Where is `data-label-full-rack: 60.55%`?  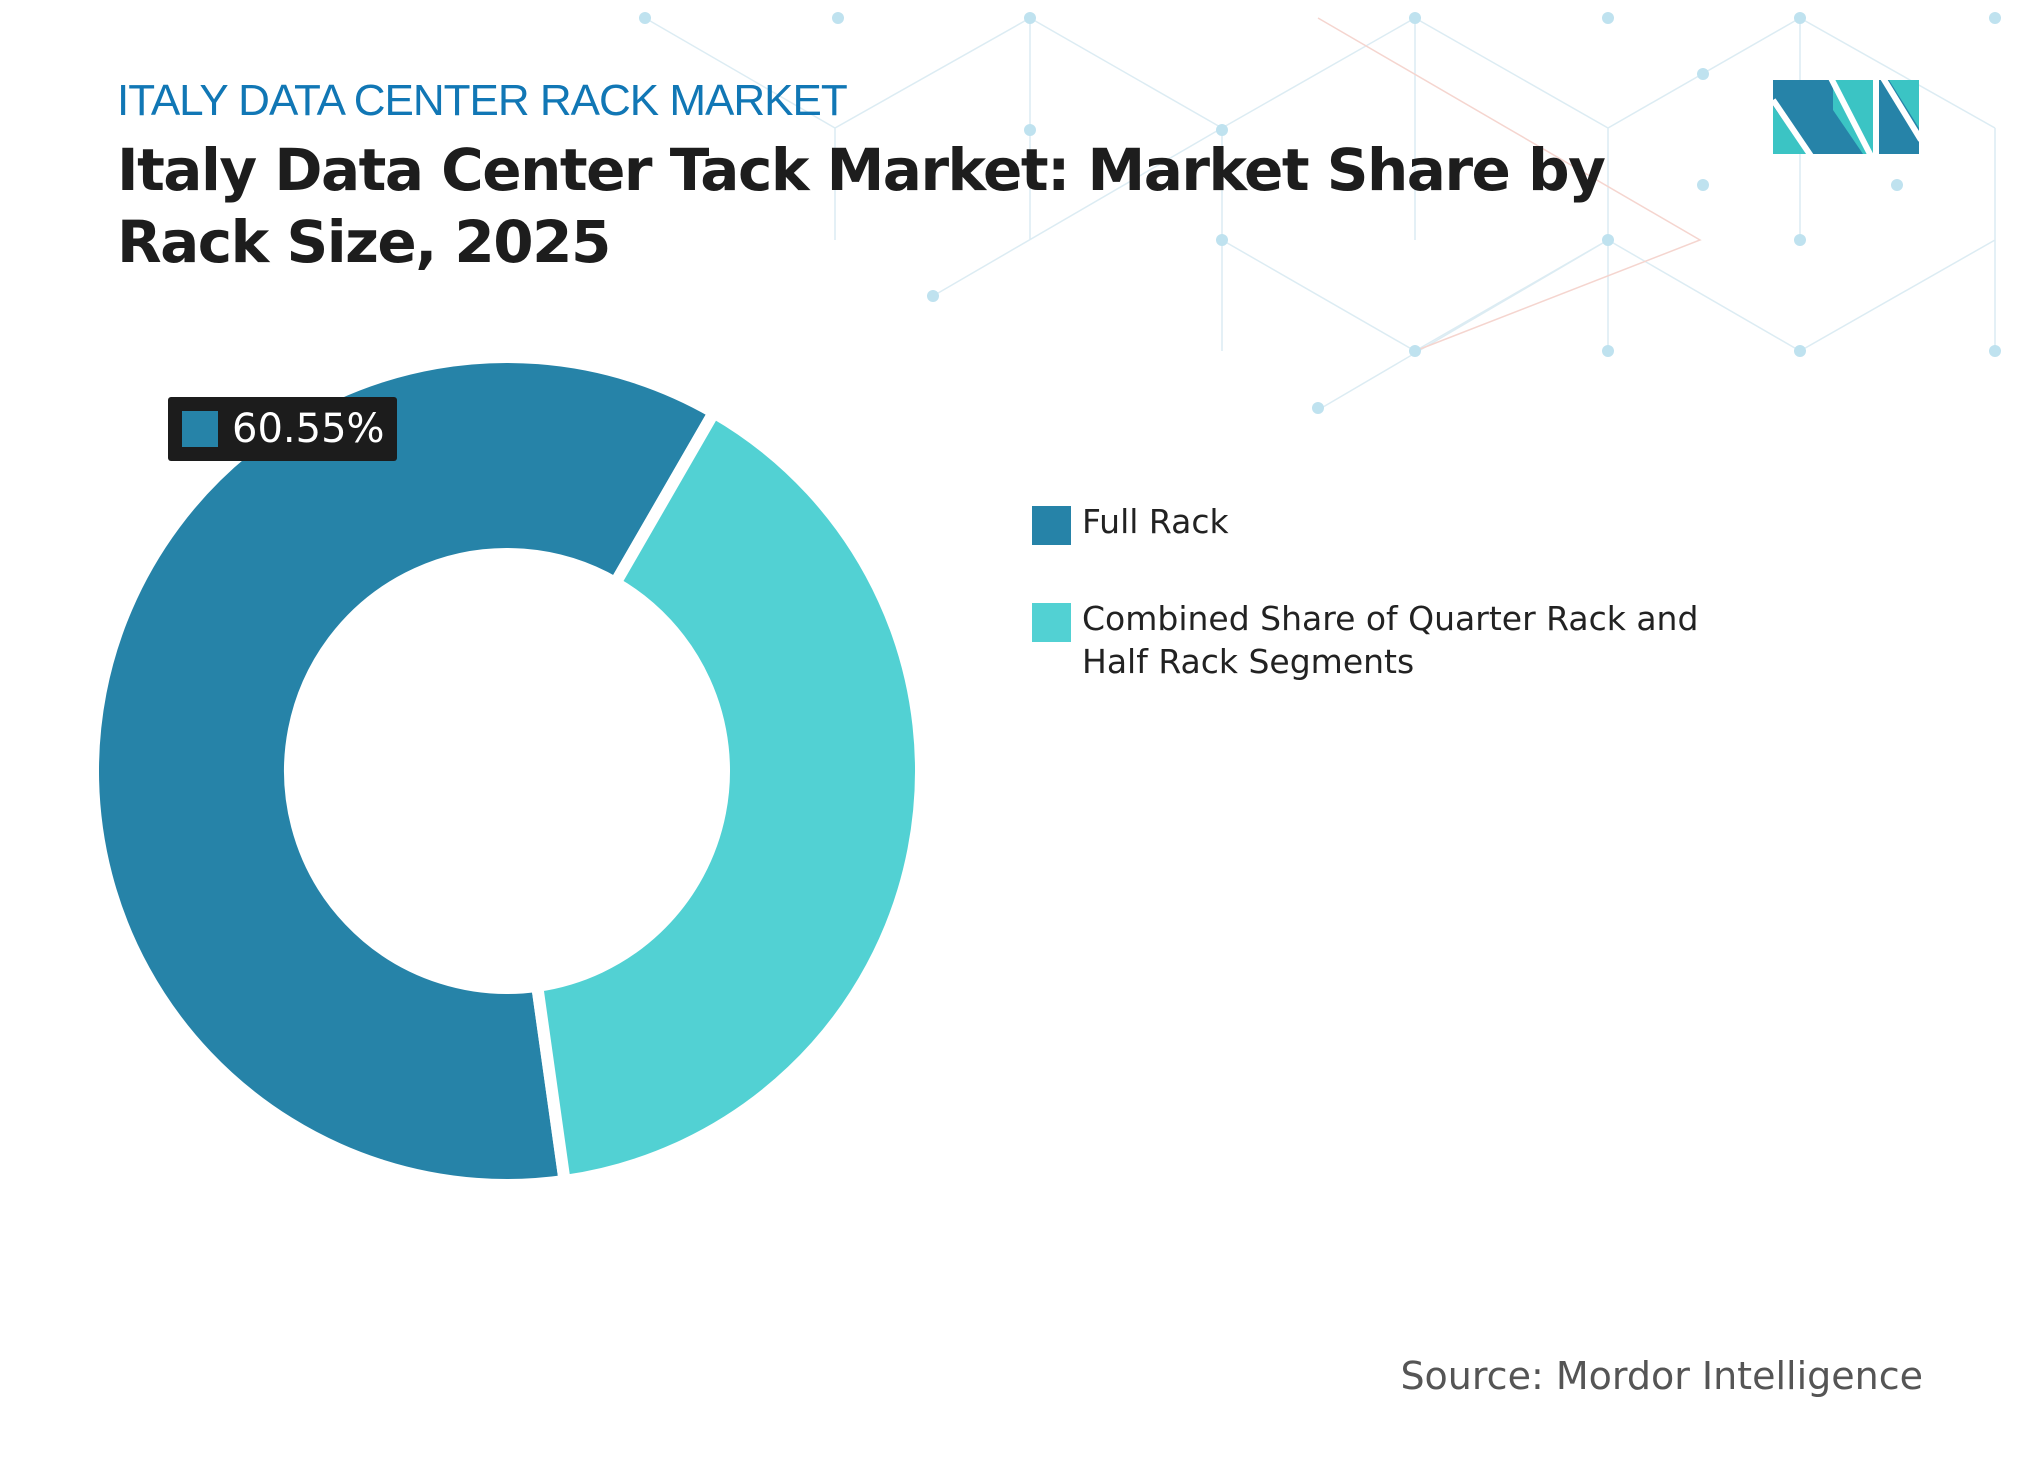
data-label-full-rack: 60.55% is located at coordinates (282, 429).